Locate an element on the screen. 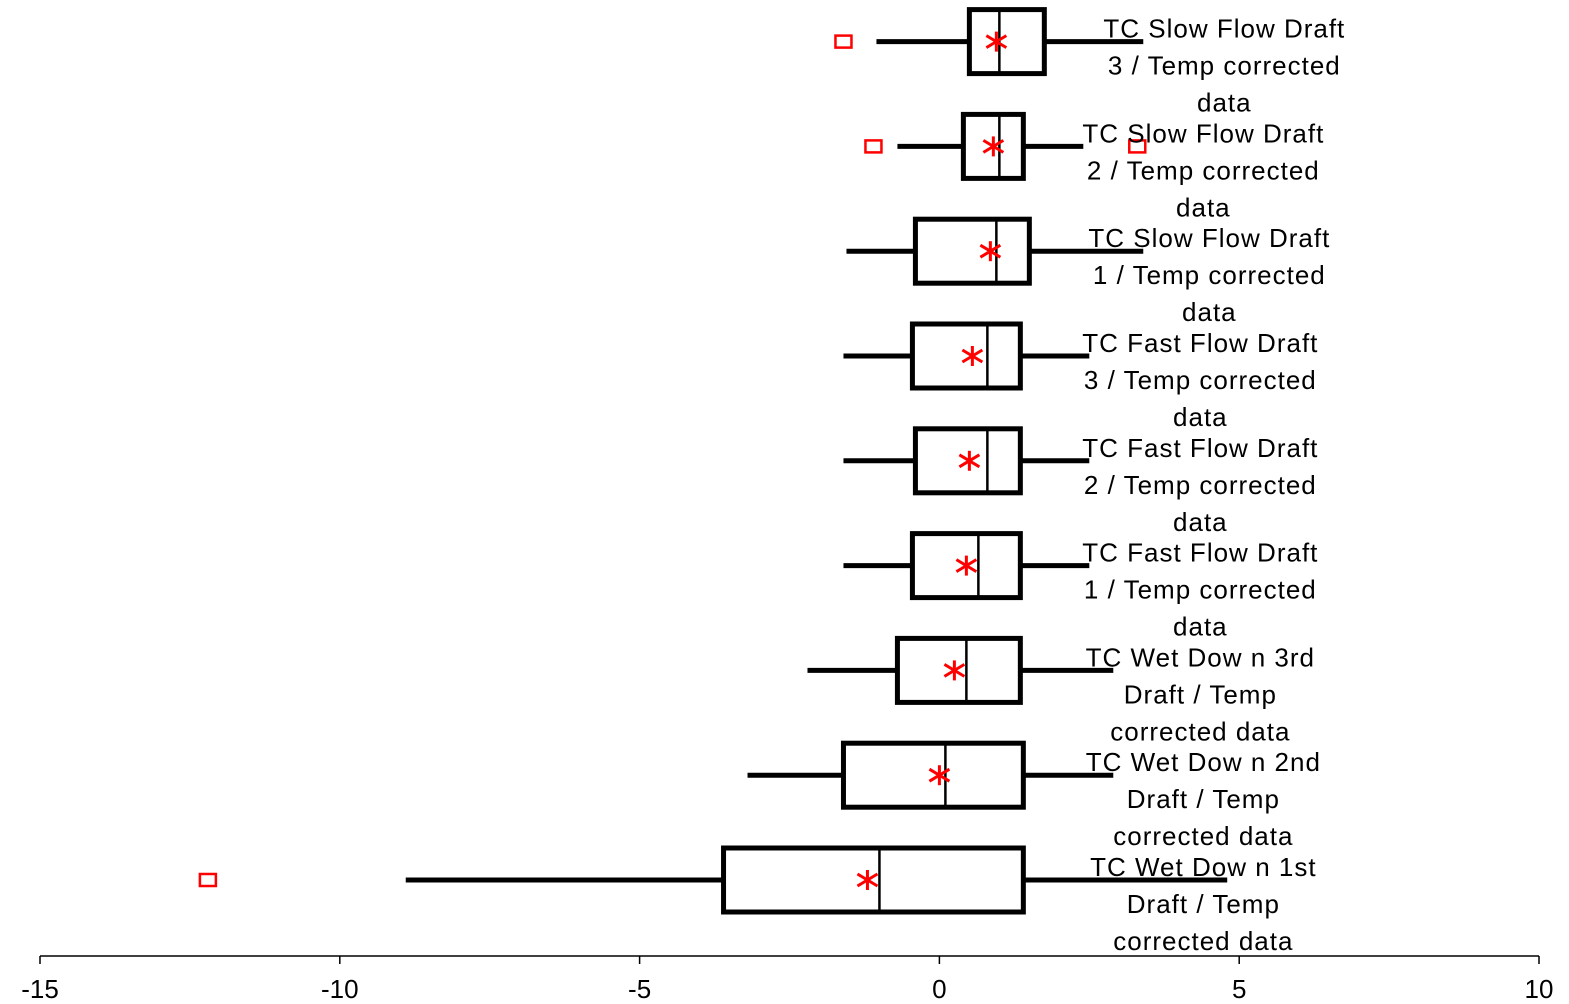 The image size is (1569, 1004). category-label-line: TC Wet Dow n 3rd is located at coordinates (1200, 657).